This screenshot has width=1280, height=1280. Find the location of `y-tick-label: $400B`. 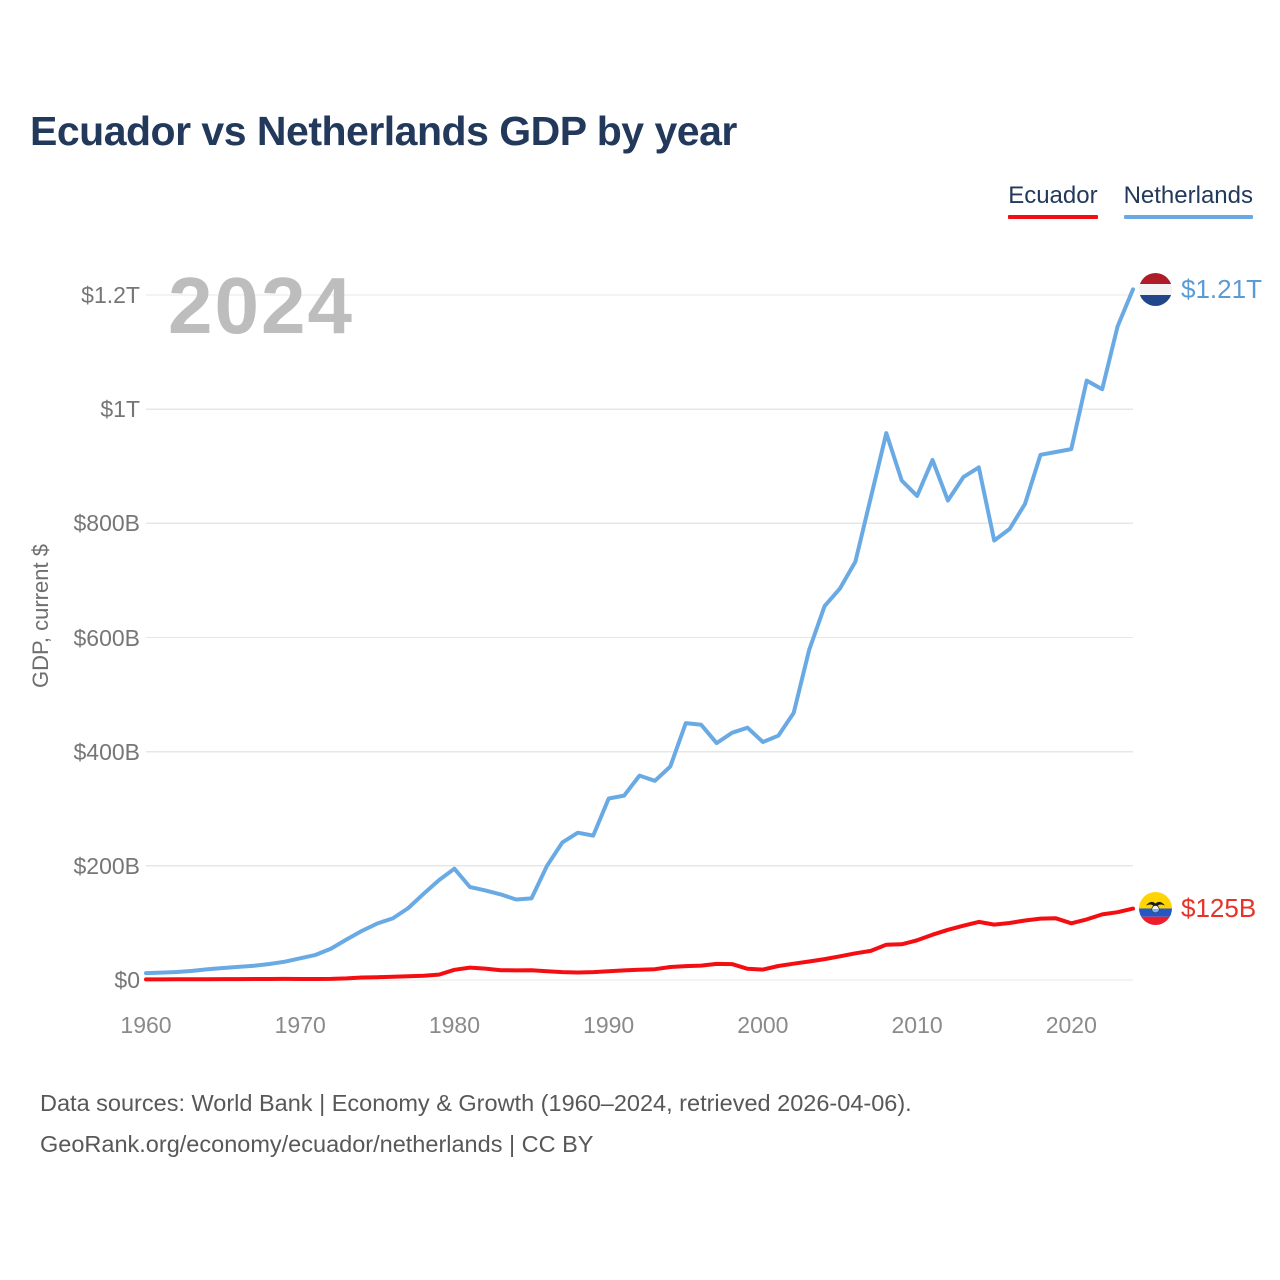

y-tick-label: $400B is located at coordinates (106, 751).